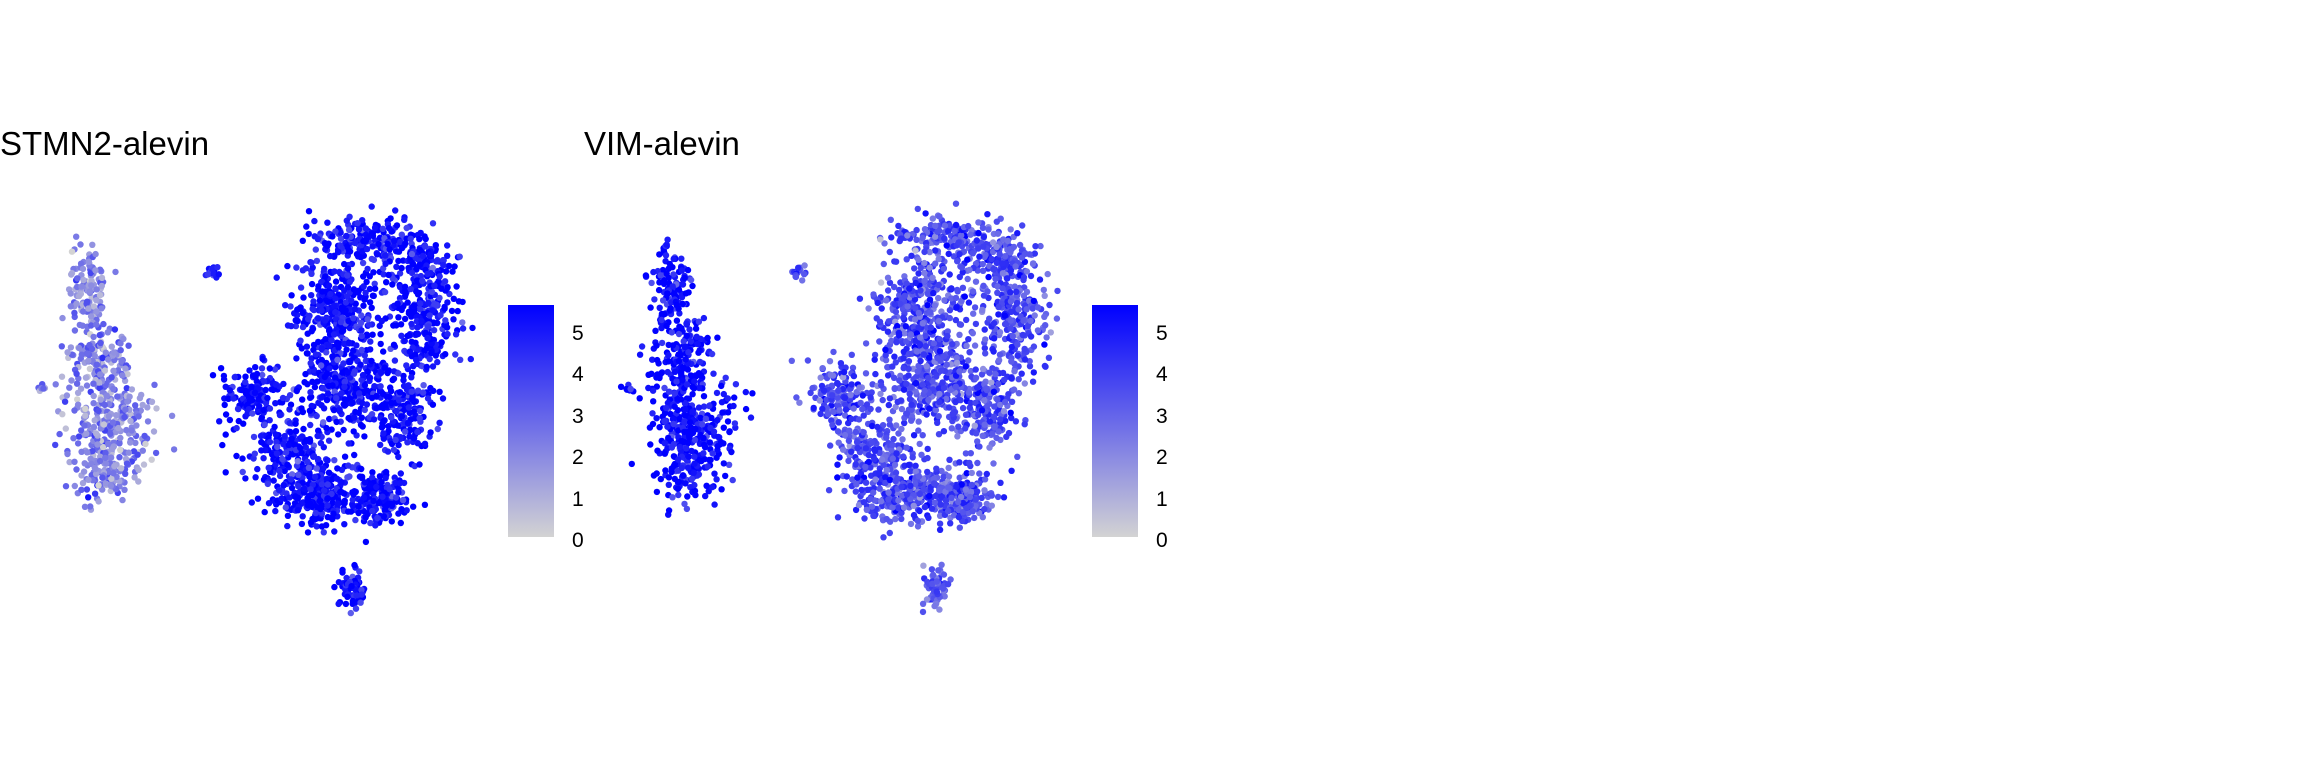 The image size is (2304, 768). What do you see at coordinates (578, 540) in the screenshot?
I see `legend-tick-label: 0` at bounding box center [578, 540].